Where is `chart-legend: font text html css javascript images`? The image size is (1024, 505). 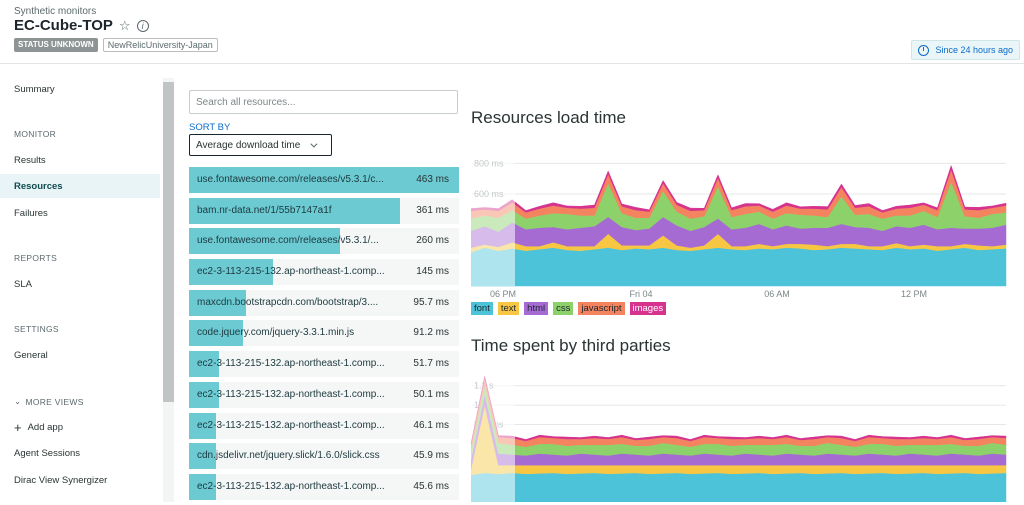
chart-legend: font text html css javascript images is located at coordinates (569, 308).